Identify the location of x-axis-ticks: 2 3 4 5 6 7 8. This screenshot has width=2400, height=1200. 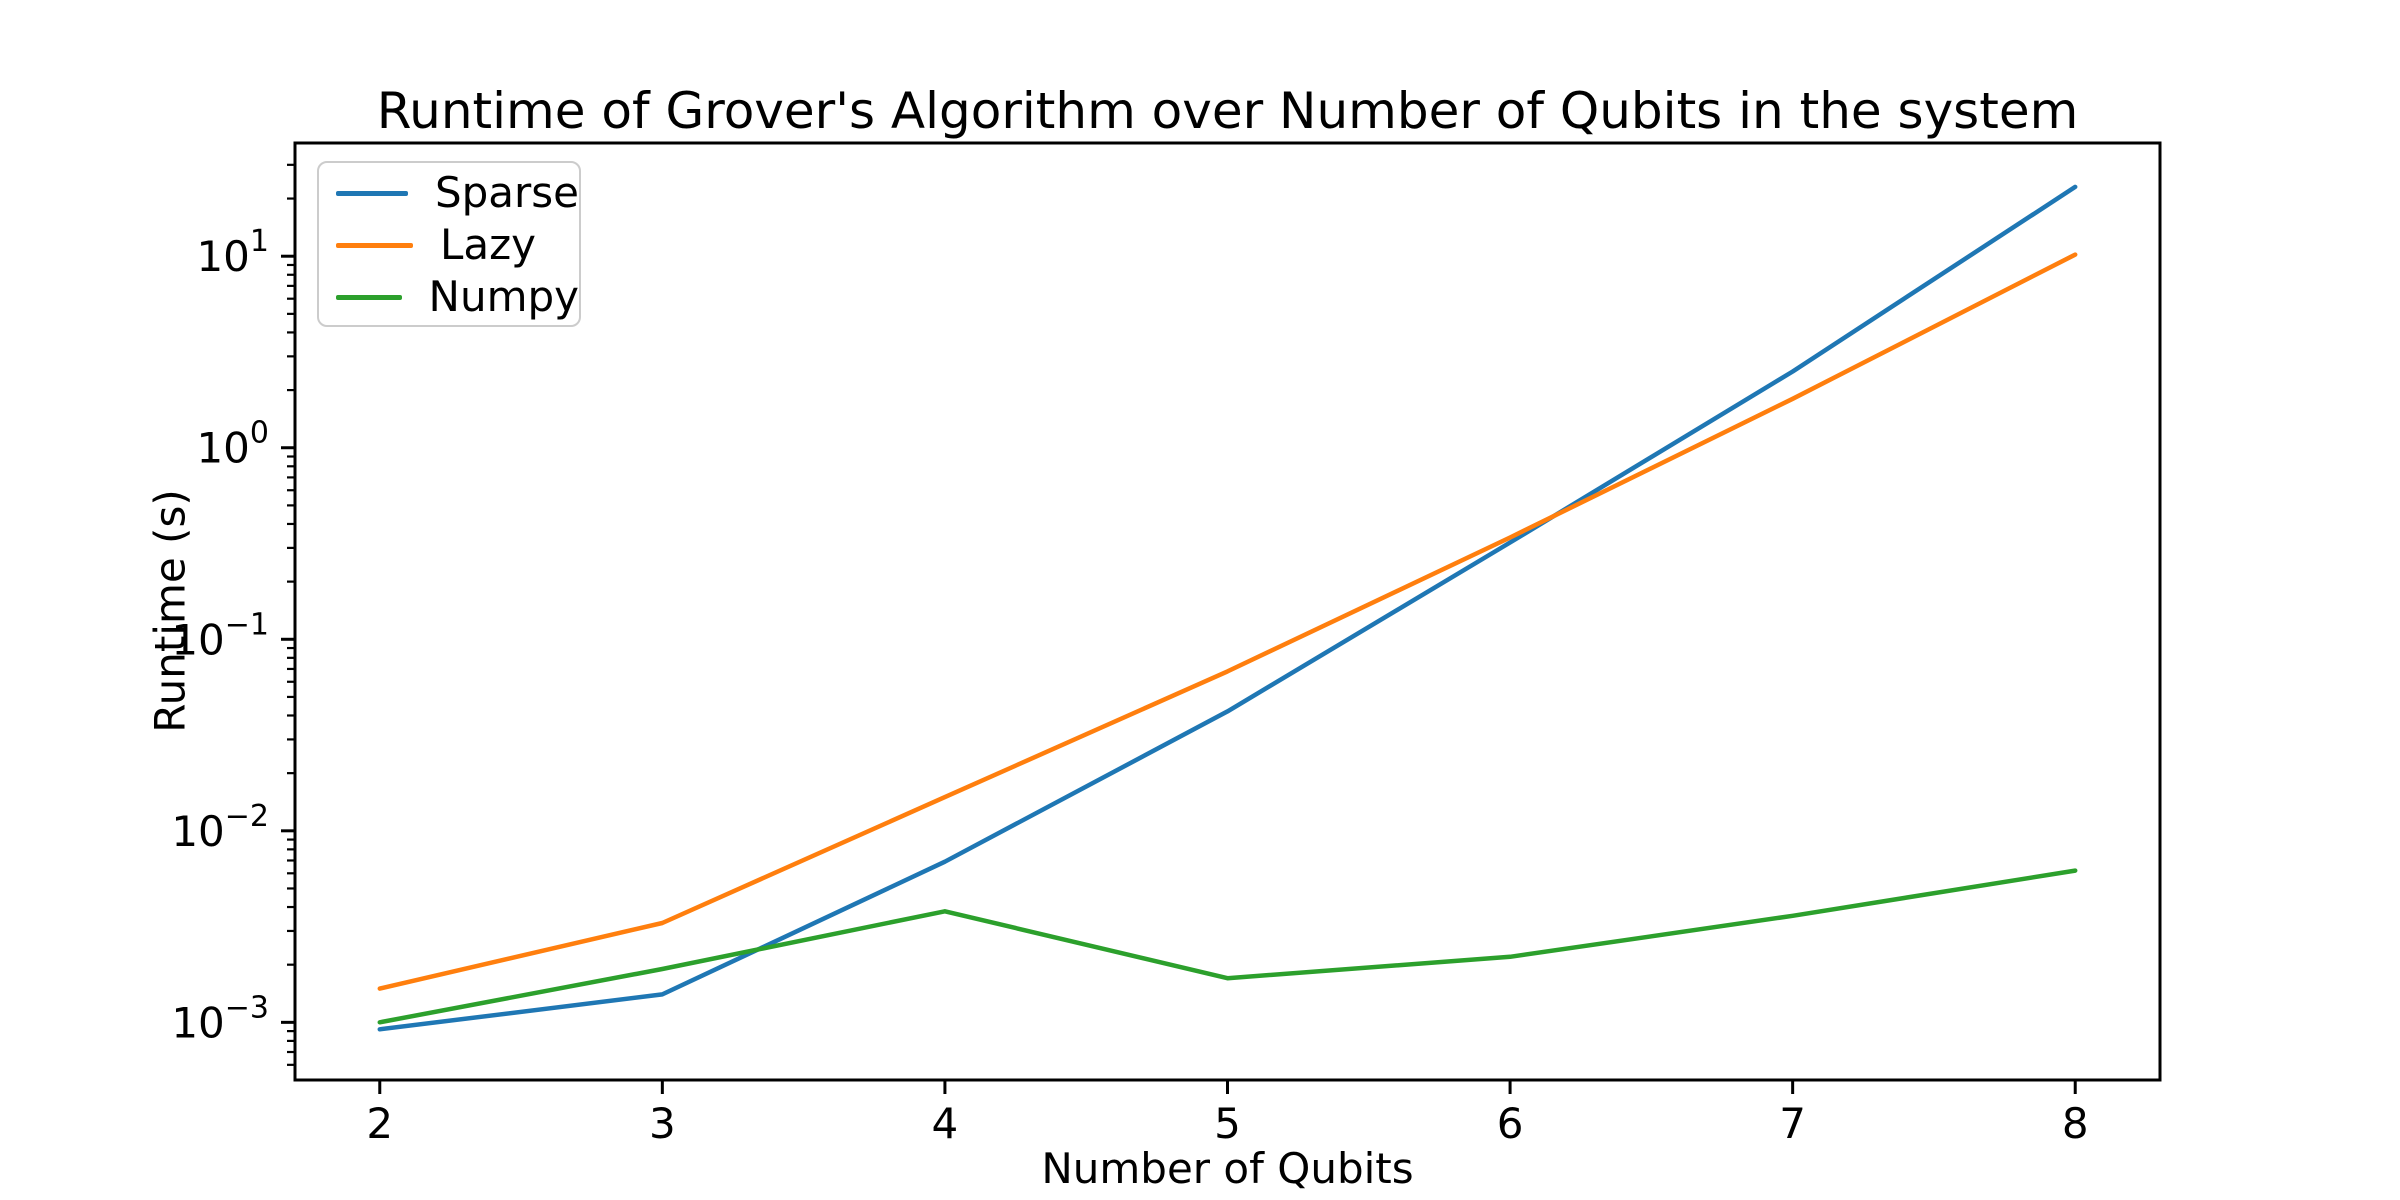
(1227, 1114).